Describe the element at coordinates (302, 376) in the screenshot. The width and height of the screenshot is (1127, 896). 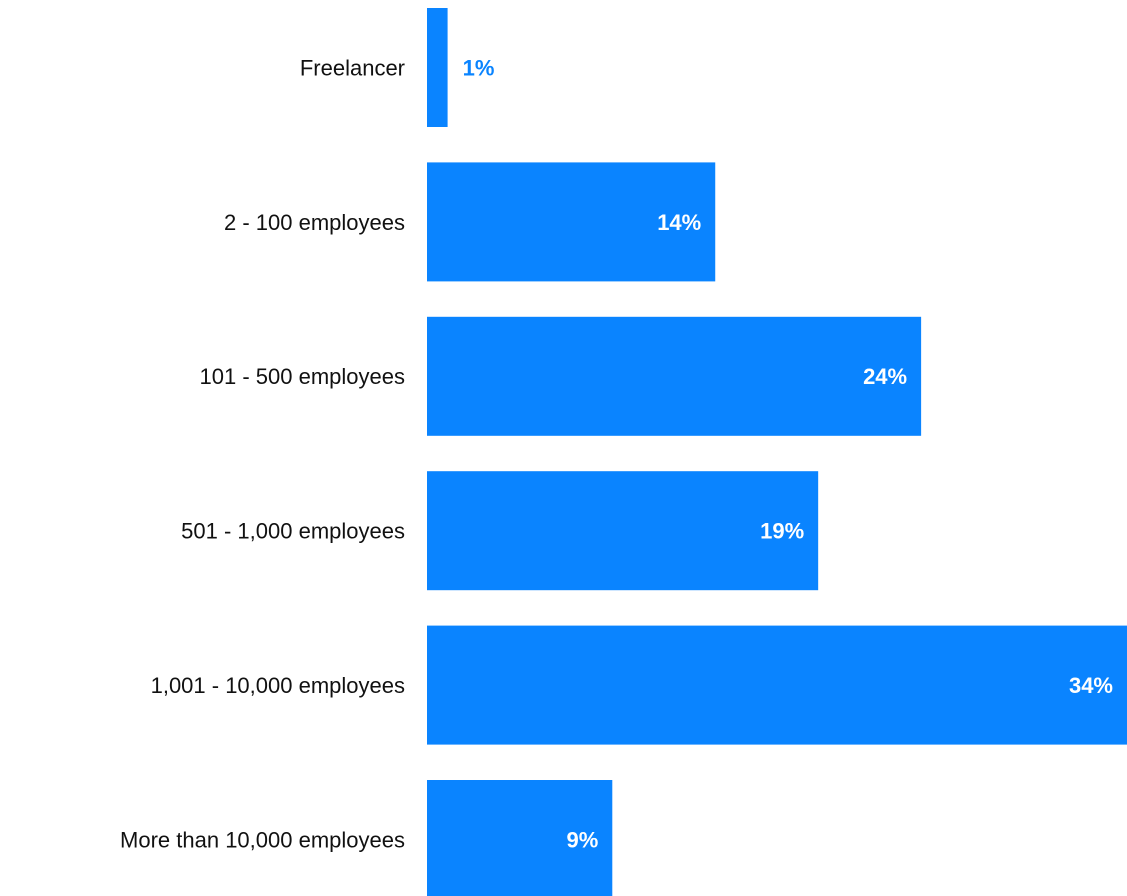
I see `category-label: 101 - 500 employees` at that location.